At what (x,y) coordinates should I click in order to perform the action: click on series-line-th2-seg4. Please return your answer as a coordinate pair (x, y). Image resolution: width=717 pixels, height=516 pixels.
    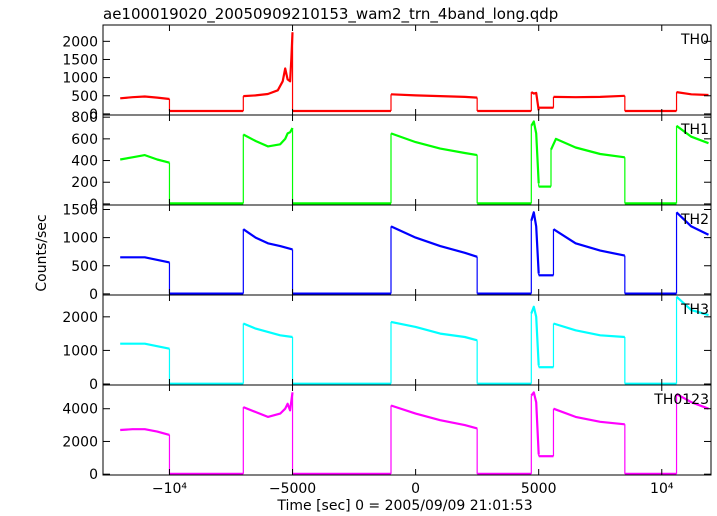
    Looking at the image, I should click on (434, 241).